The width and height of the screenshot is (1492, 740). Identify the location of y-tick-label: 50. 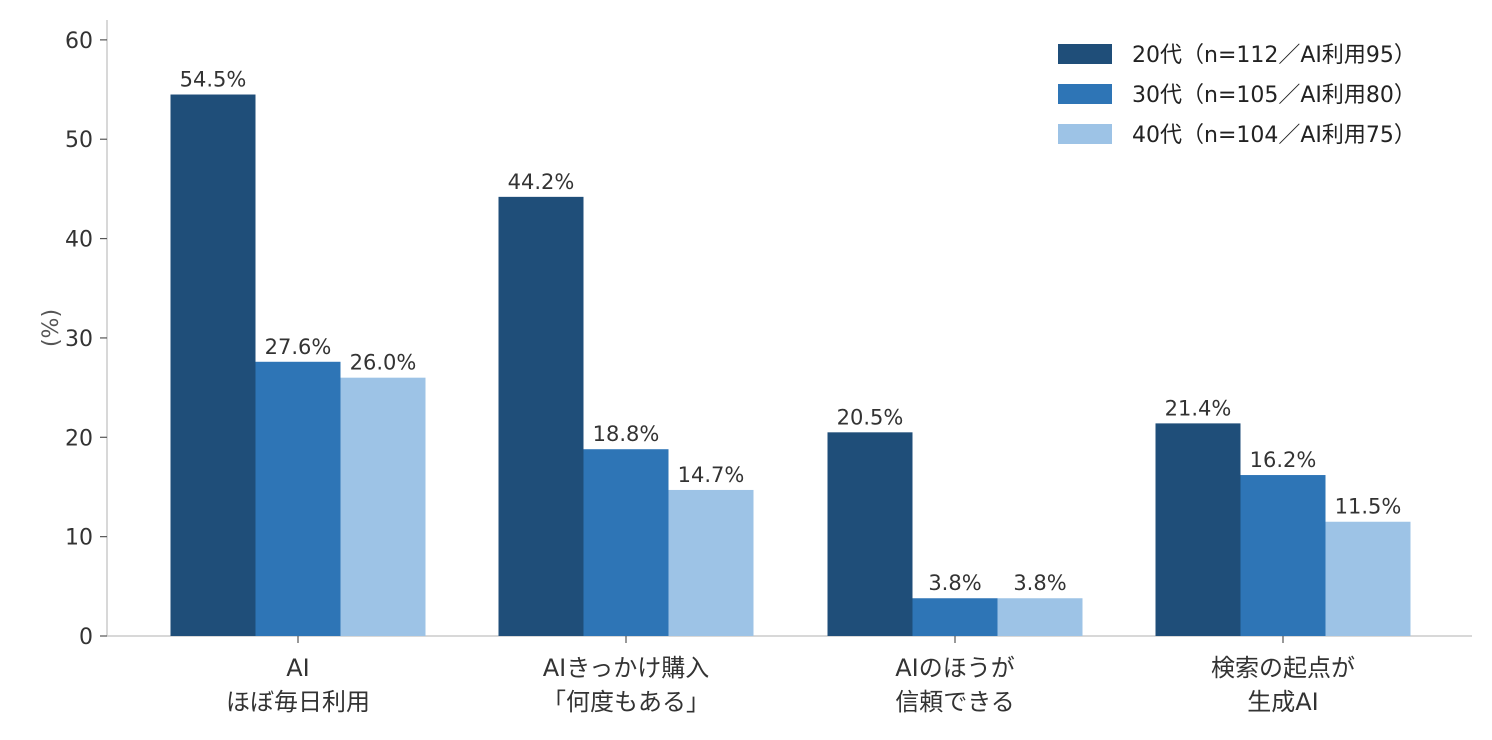
(79, 140).